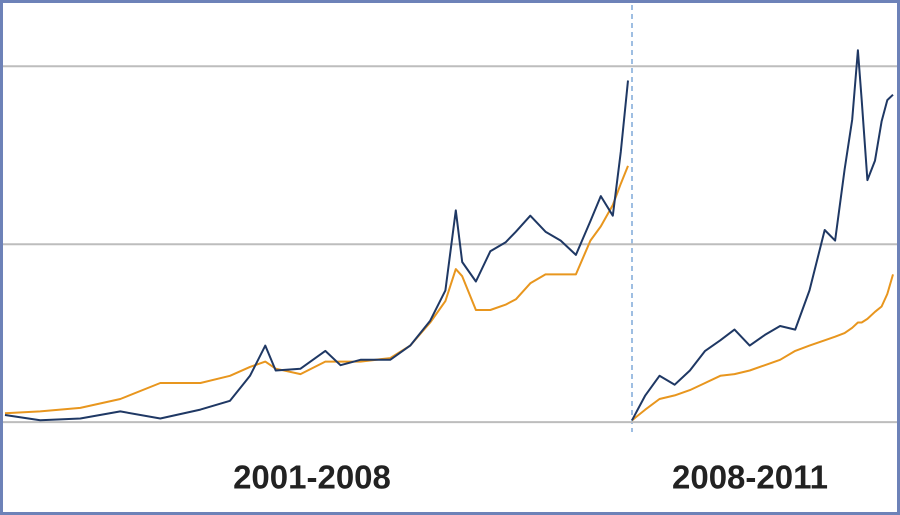  Describe the element at coordinates (762, 348) in the screenshot. I see `series-line` at that location.